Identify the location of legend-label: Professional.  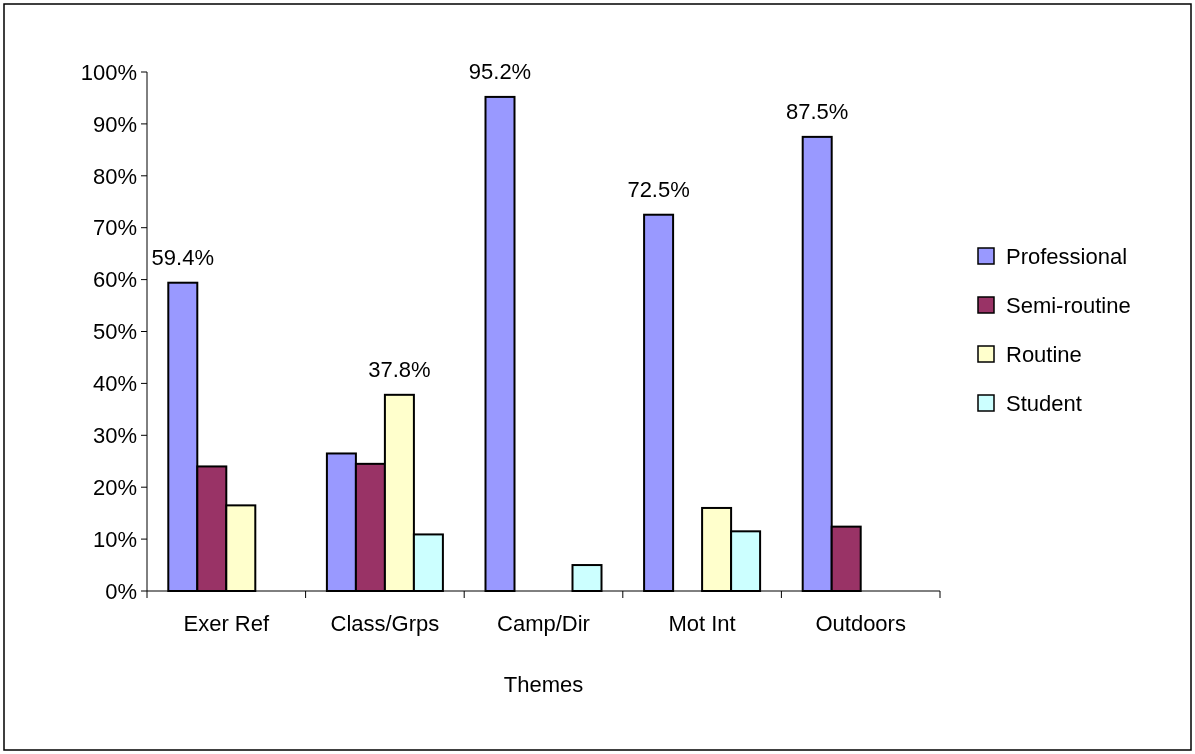
(1067, 256).